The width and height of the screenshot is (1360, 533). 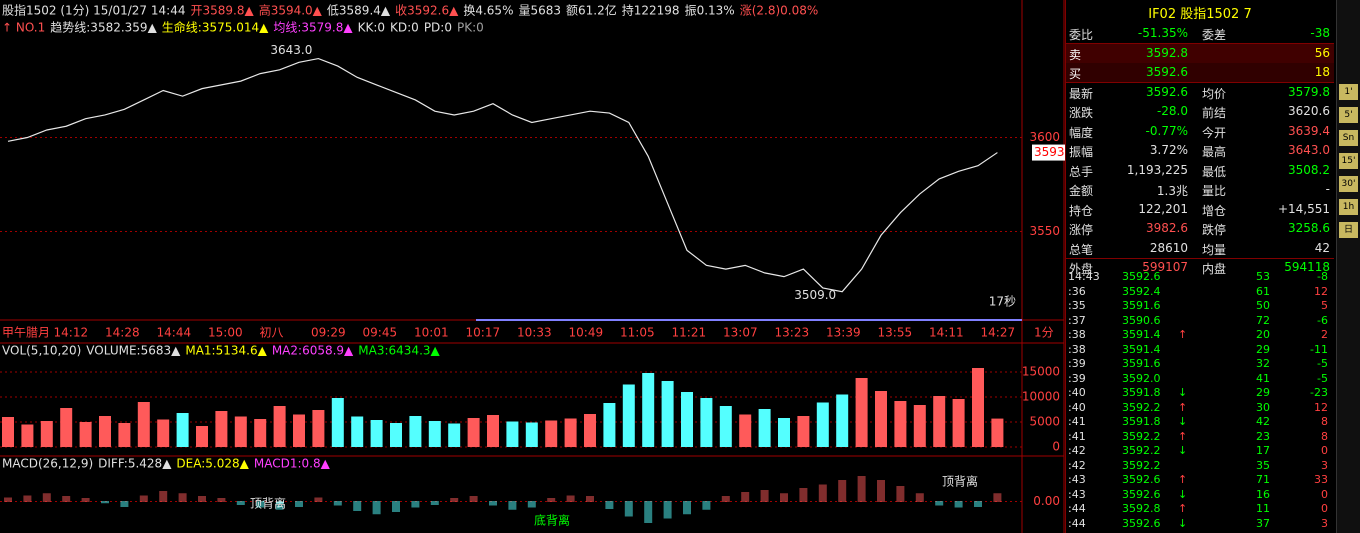 What do you see at coordinates (226, 351) in the screenshot?
I see `header-text: MA1:5134.6▲` at bounding box center [226, 351].